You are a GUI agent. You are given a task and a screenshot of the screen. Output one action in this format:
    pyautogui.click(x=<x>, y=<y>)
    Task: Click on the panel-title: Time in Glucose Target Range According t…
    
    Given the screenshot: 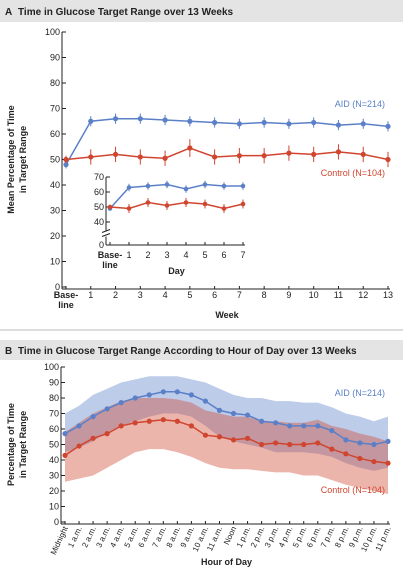 What is the action you would take?
    pyautogui.click(x=187, y=351)
    